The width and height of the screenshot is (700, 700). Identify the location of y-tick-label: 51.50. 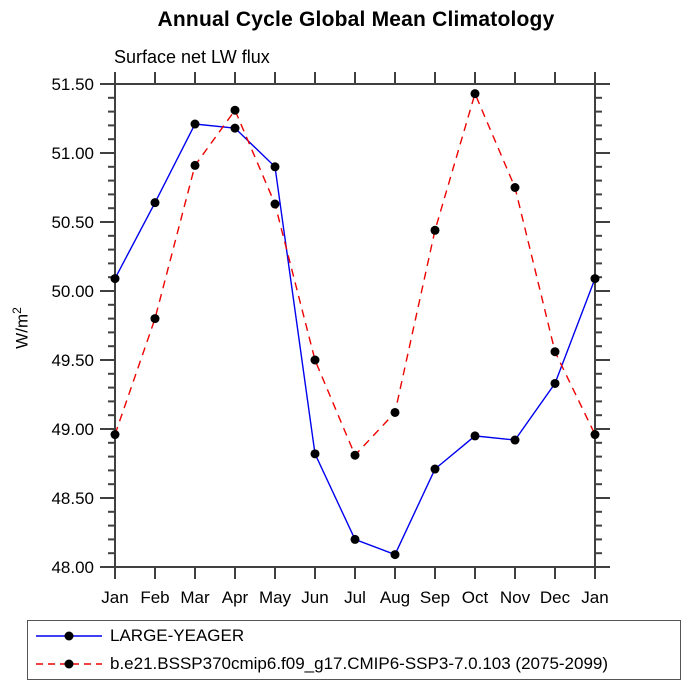
(72, 84).